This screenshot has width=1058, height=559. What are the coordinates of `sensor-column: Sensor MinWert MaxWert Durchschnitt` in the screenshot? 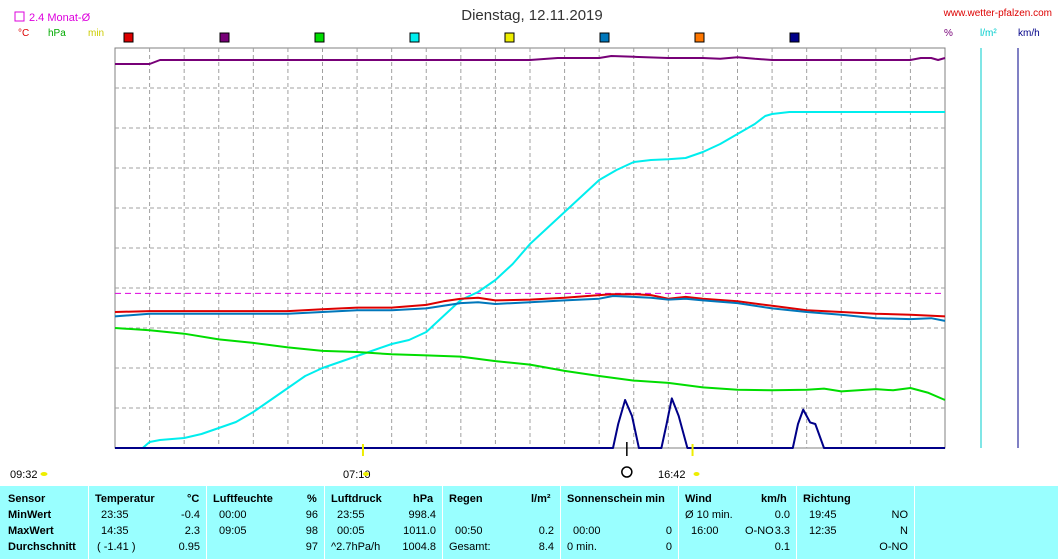 It's located at (44, 522).